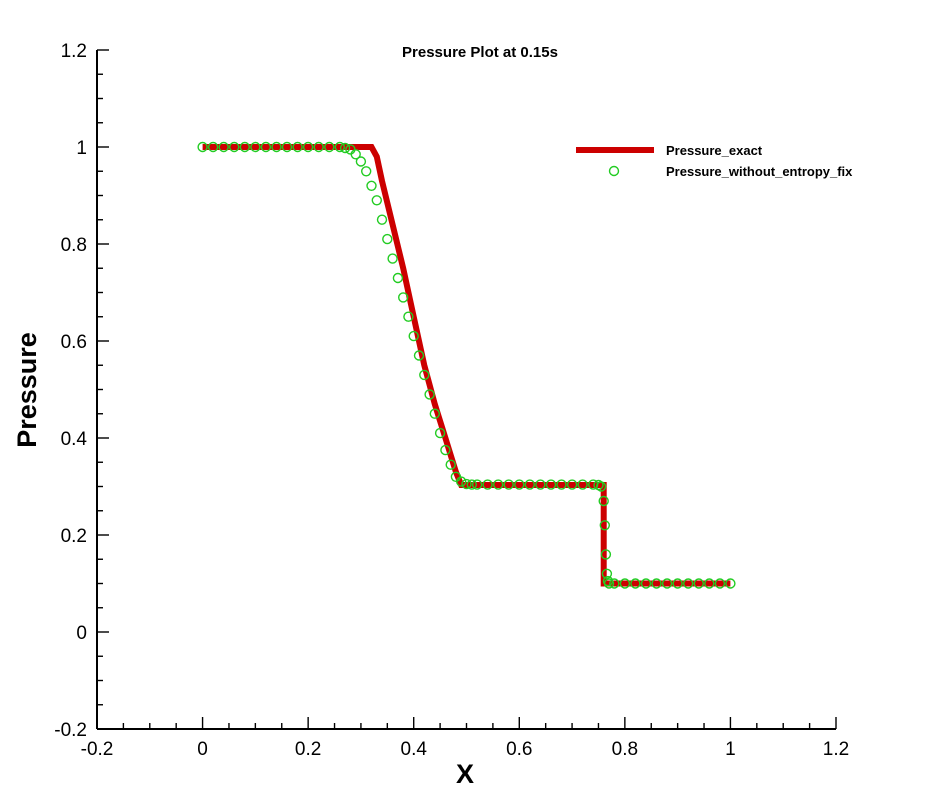 The image size is (927, 797). I want to click on y-tick-label: 0.4, so click(74, 439).